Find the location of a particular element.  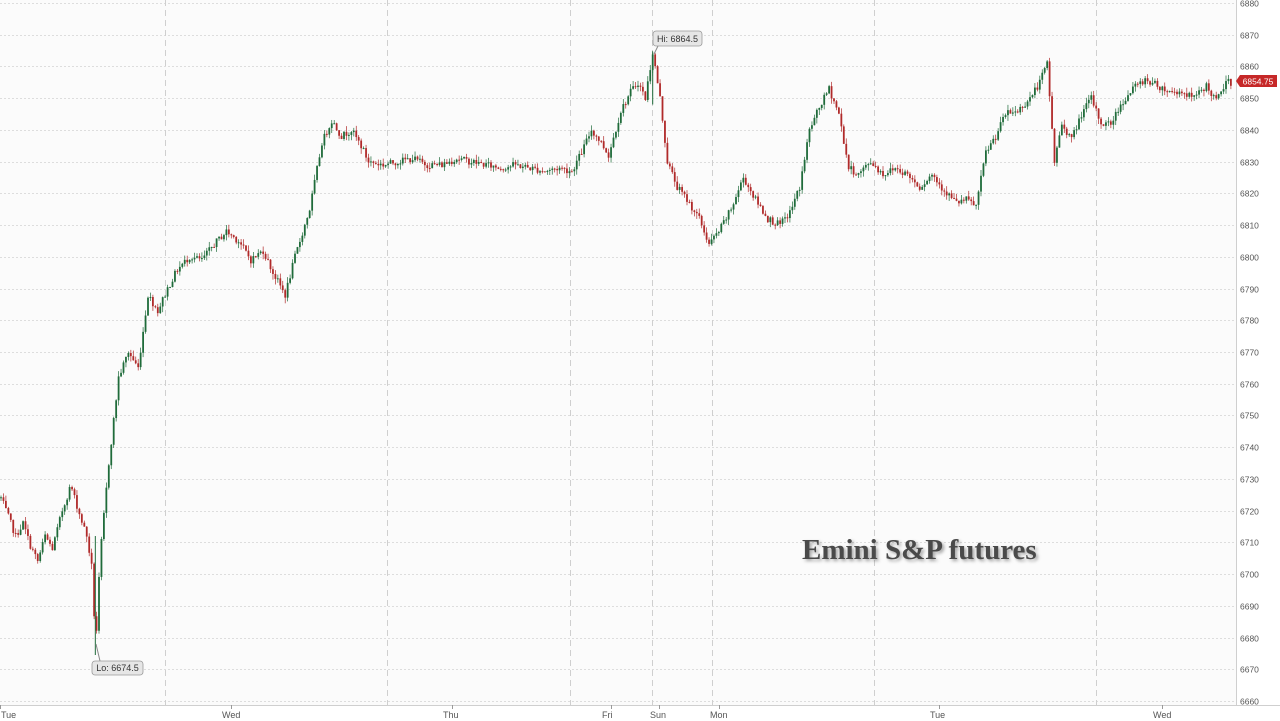

last-price-tag: 6854.75 is located at coordinates (1256, 81).